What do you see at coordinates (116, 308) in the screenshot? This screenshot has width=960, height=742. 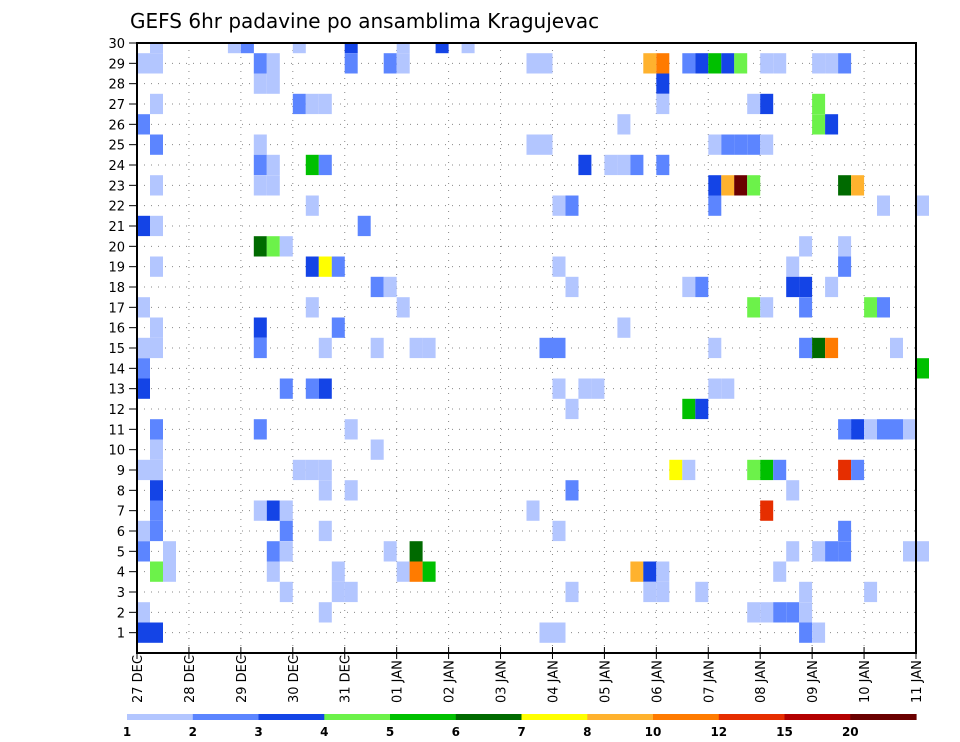 I see `y-tick-label: 17` at bounding box center [116, 308].